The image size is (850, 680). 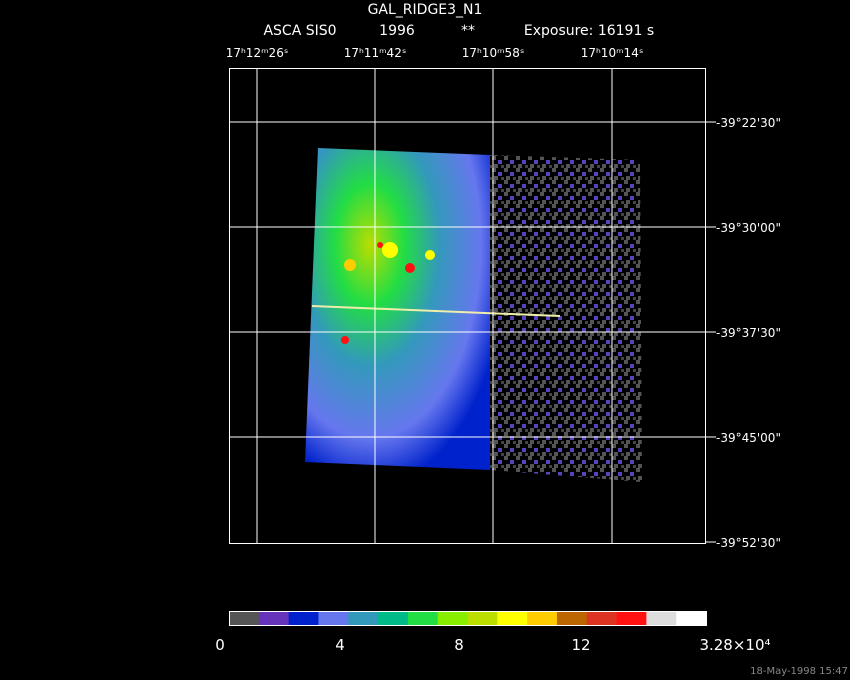 I want to click on flag: **, so click(x=468, y=31).